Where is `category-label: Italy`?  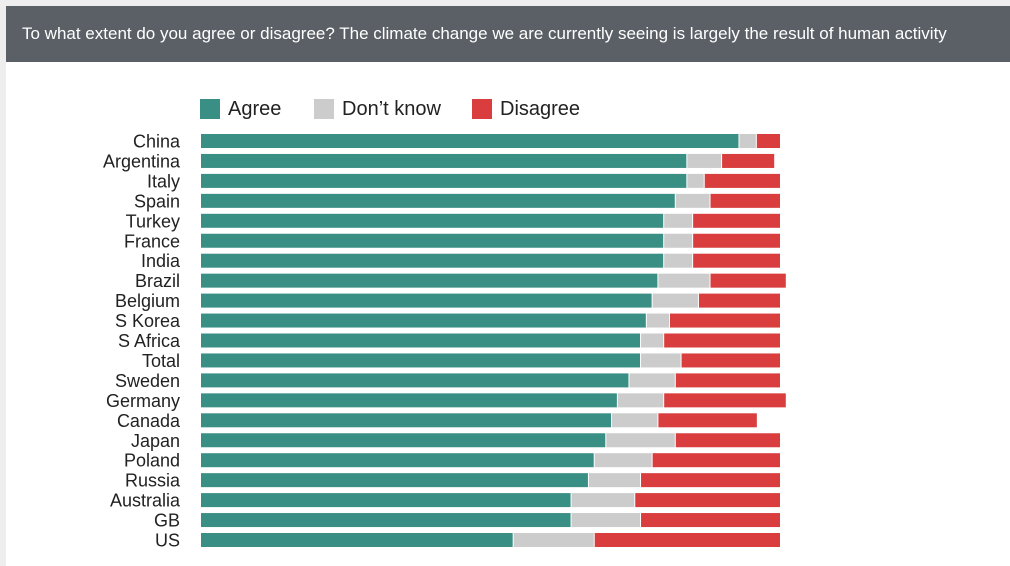
category-label: Italy is located at coordinates (163, 181).